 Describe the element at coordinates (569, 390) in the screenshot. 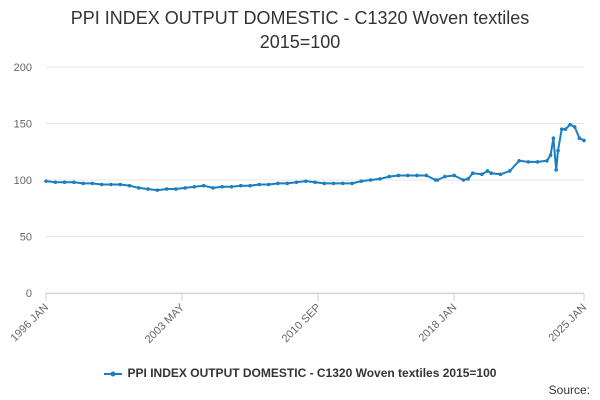

I see `source-label: Source:` at that location.